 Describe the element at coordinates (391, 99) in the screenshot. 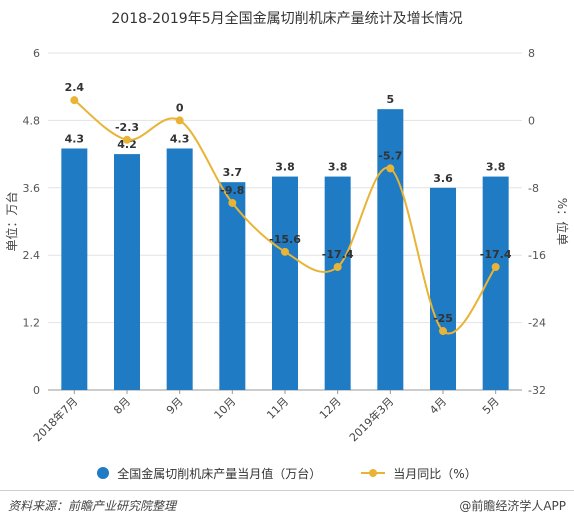

I see `bar-value-label: 5` at that location.